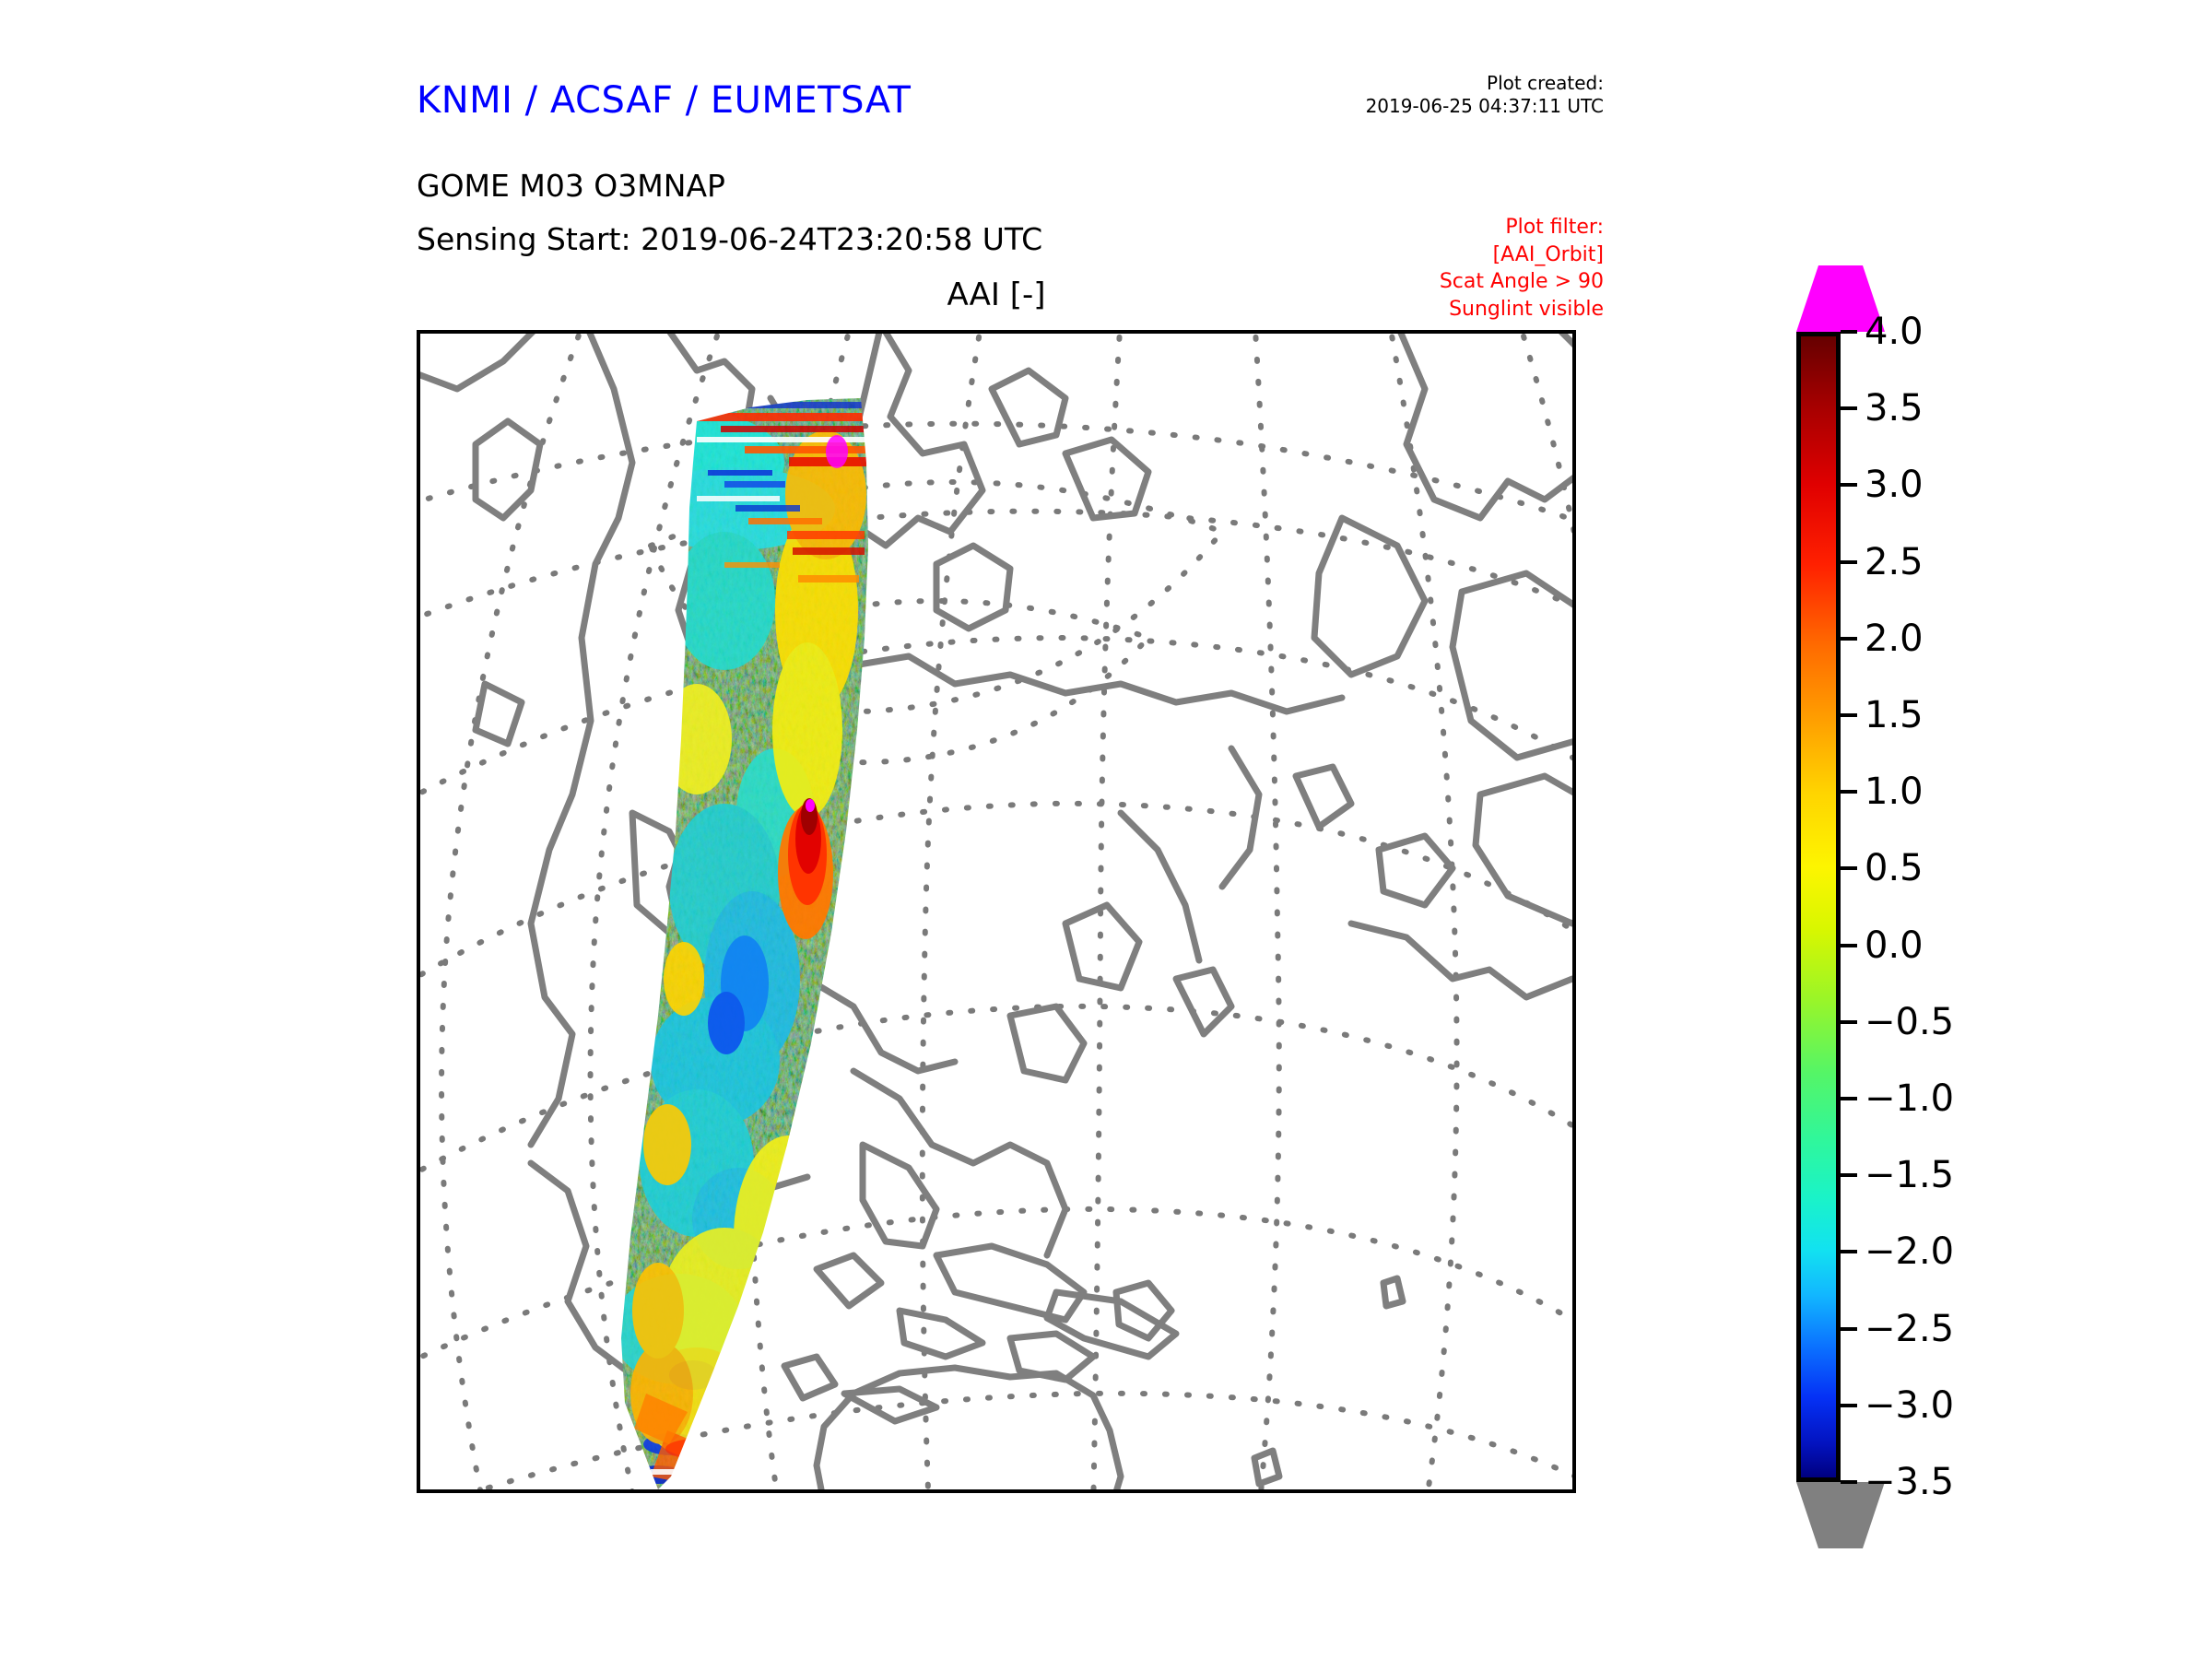  I want to click on aai-swath, so click(743, 934).